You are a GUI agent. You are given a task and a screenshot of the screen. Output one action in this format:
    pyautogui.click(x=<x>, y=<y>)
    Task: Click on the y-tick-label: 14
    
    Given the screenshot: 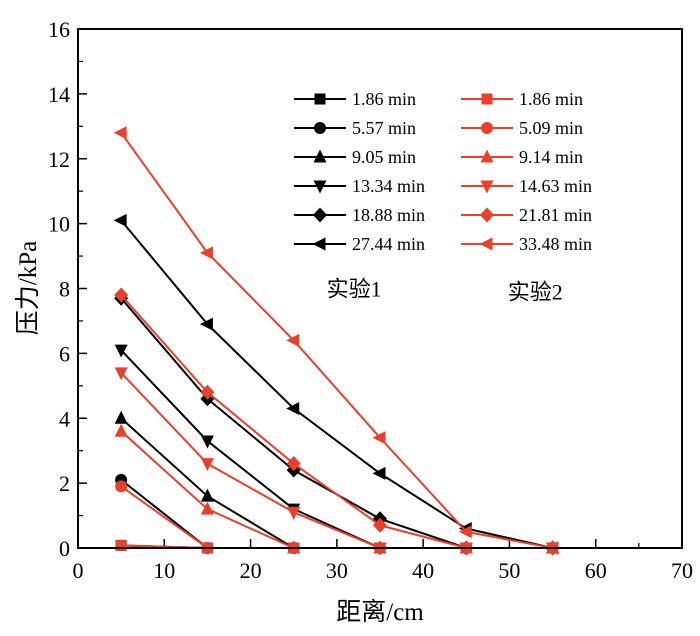 What is the action you would take?
    pyautogui.click(x=59, y=94)
    